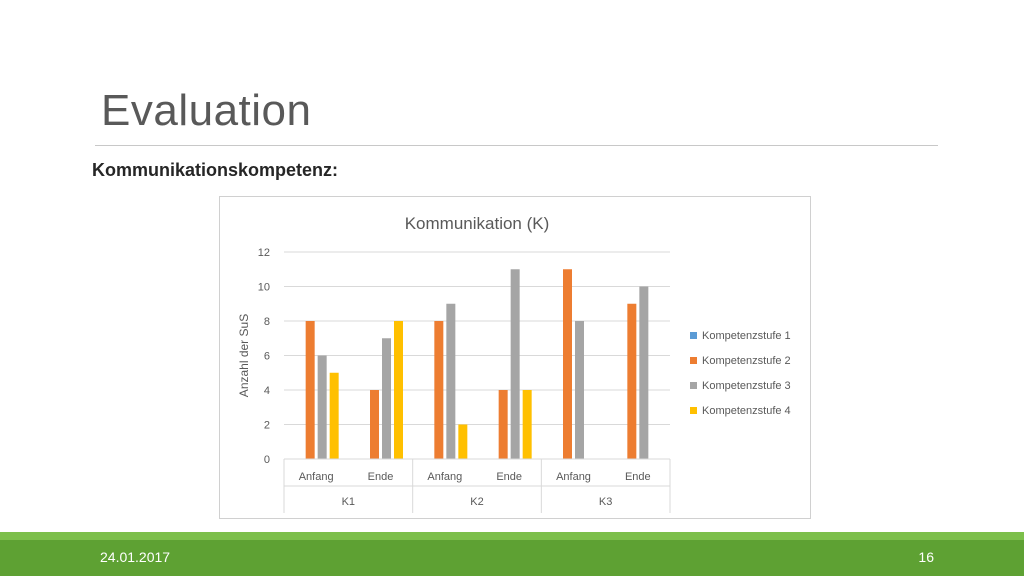 This screenshot has height=576, width=1024. What do you see at coordinates (746, 336) in the screenshot?
I see `legend-label: Kompetenzstufe 1` at bounding box center [746, 336].